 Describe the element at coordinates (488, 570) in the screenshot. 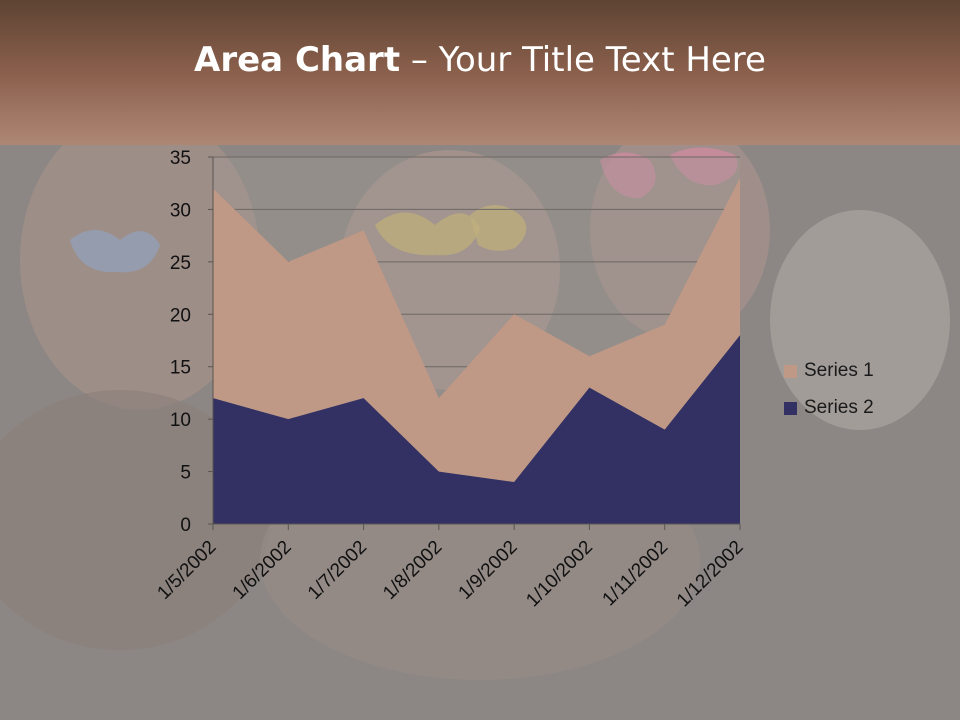

I see `x-tick-label-4: 1/9/2002` at that location.